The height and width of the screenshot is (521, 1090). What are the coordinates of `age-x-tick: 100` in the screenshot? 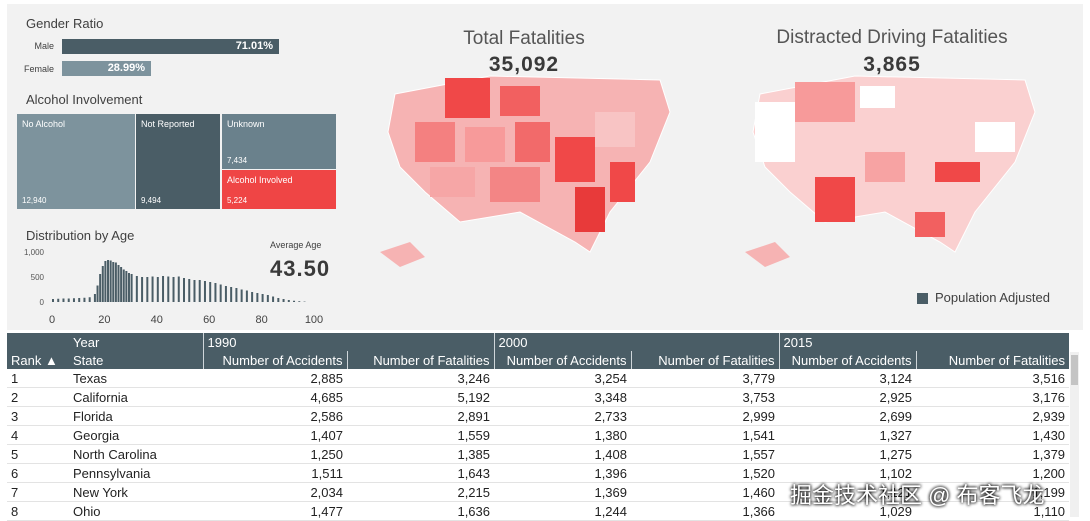 It's located at (314, 320).